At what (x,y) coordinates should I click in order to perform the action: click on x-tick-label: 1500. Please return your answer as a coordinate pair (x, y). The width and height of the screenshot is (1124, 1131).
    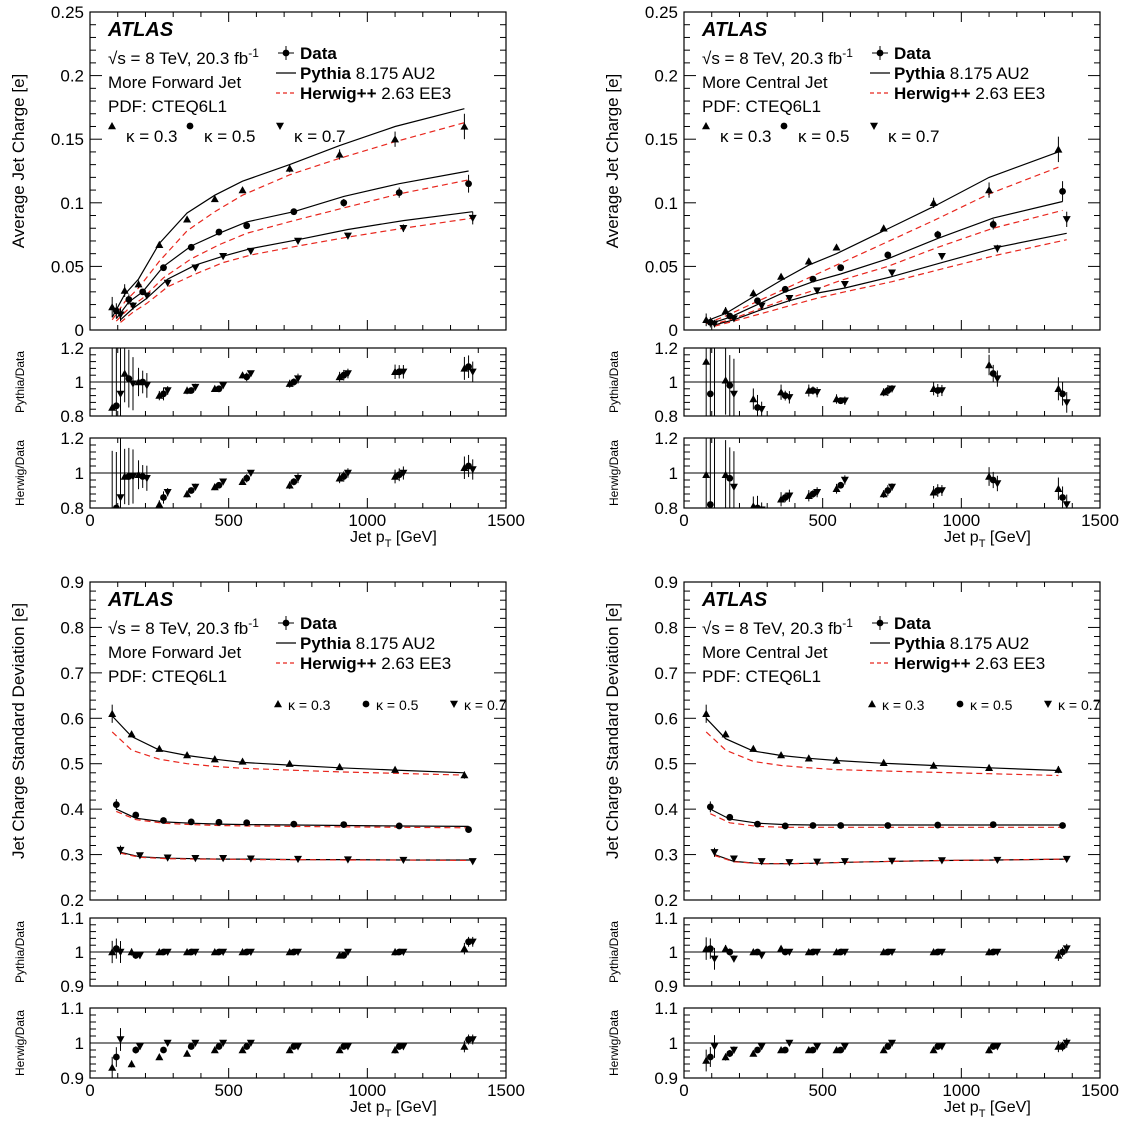
    Looking at the image, I should click on (506, 520).